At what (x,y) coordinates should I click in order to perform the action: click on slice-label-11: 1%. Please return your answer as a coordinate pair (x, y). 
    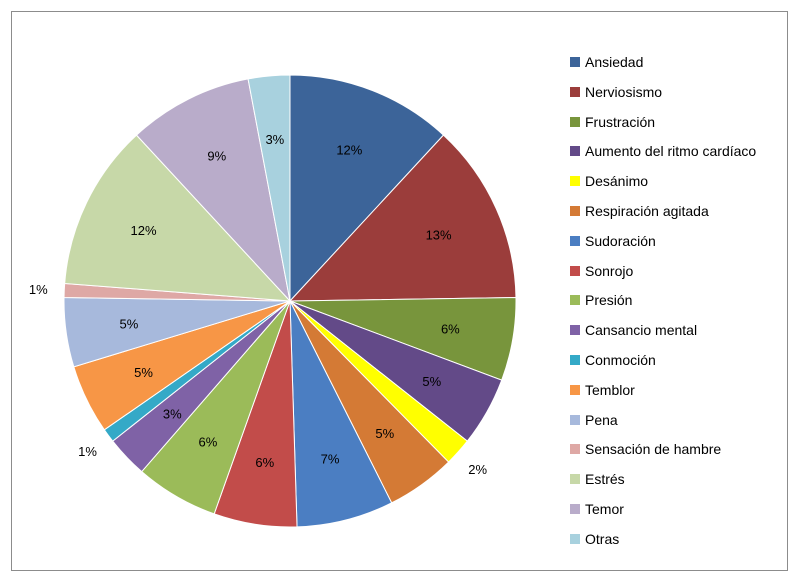
    Looking at the image, I should click on (87, 451).